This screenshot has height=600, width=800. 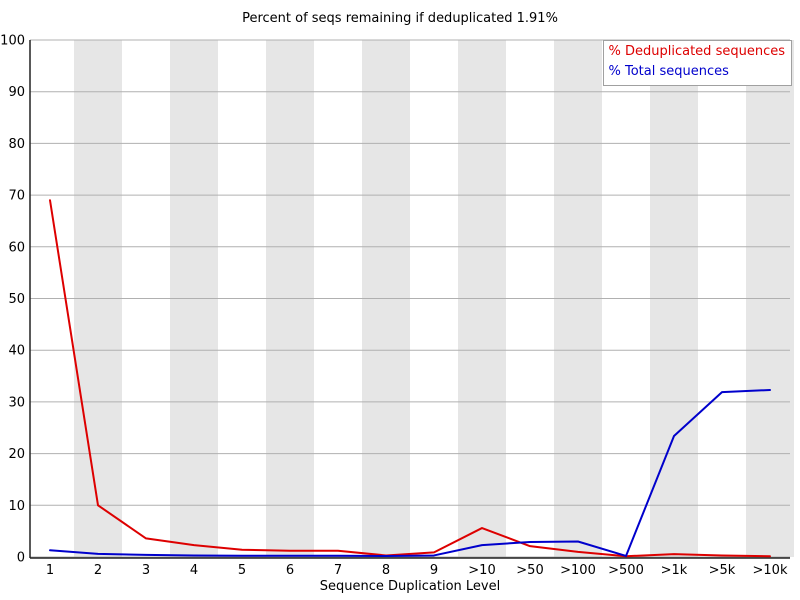 I want to click on x-tick-label: 6, so click(x=290, y=570).